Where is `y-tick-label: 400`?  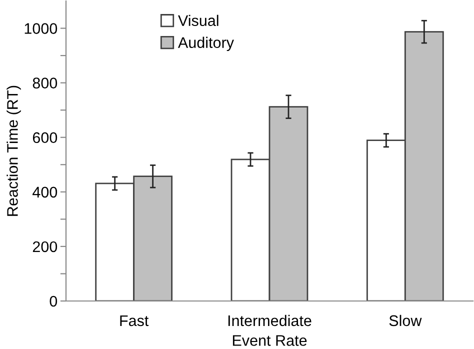
y-tick-label: 400 is located at coordinates (45, 192).